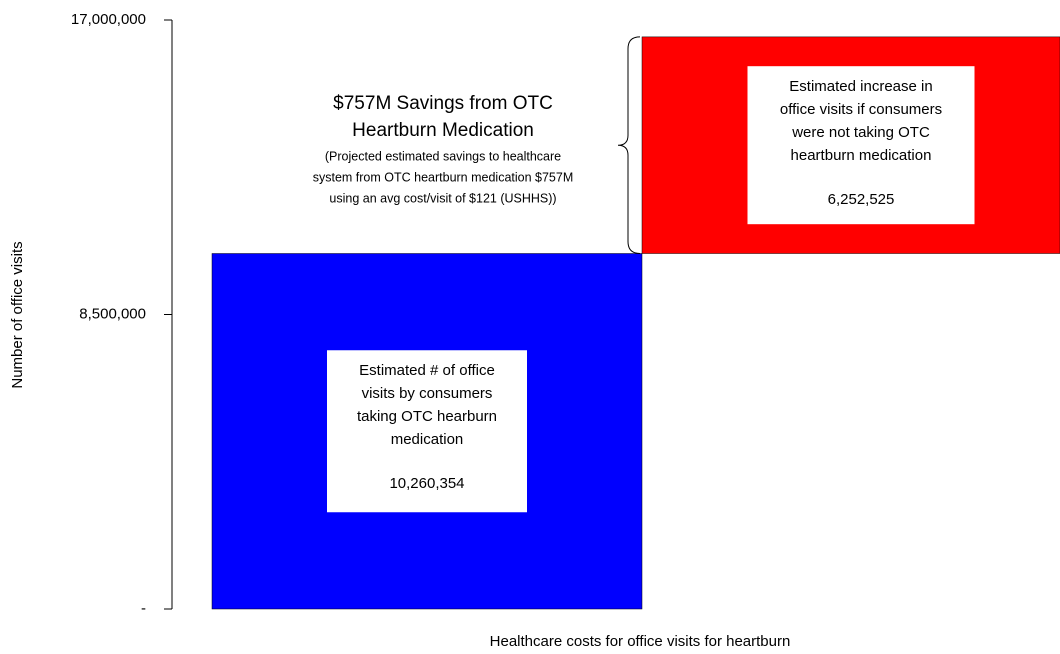  Describe the element at coordinates (443, 130) in the screenshot. I see `annotation-title: Heartburn Medication` at that location.